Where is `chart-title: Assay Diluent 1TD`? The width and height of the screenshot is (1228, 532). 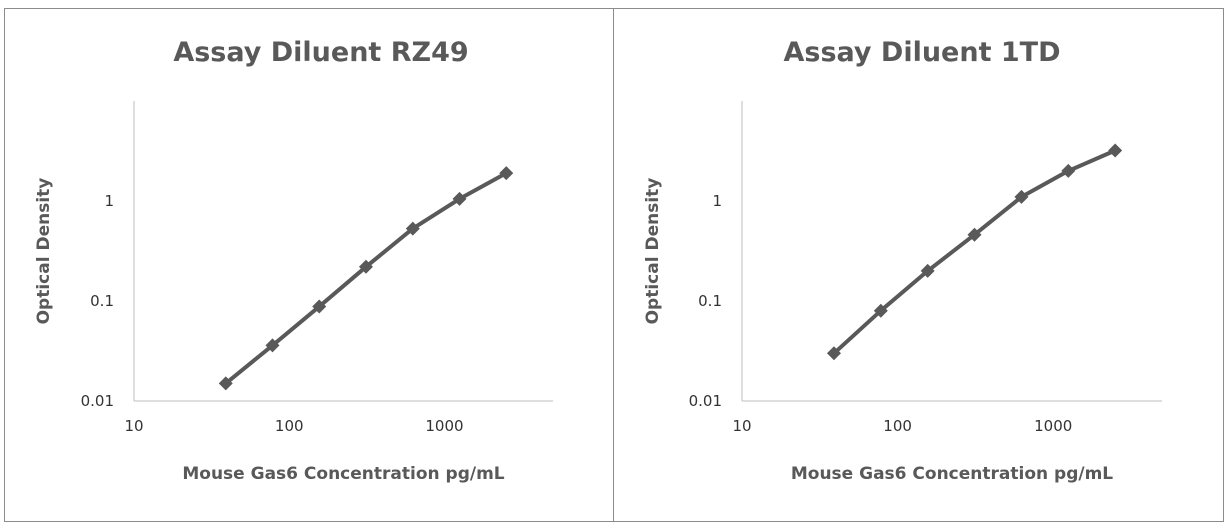
chart-title: Assay Diluent 1TD is located at coordinates (921, 52).